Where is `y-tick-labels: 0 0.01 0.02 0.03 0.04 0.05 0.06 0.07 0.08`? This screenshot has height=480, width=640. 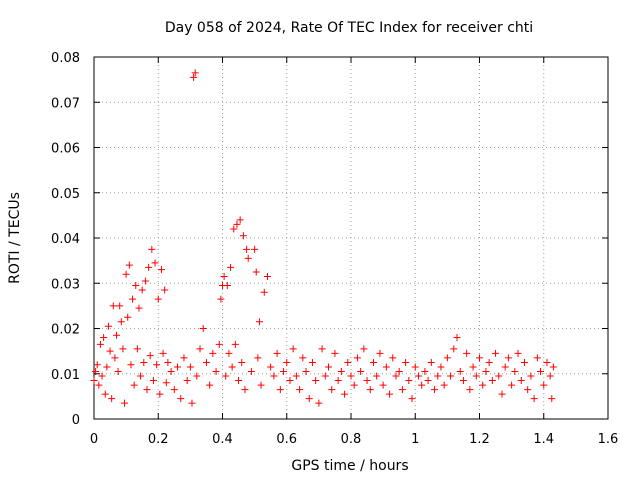
y-tick-labels: 0 0.01 0.02 0.03 0.04 0.05 0.06 0.07 0.08 is located at coordinates (65, 239).